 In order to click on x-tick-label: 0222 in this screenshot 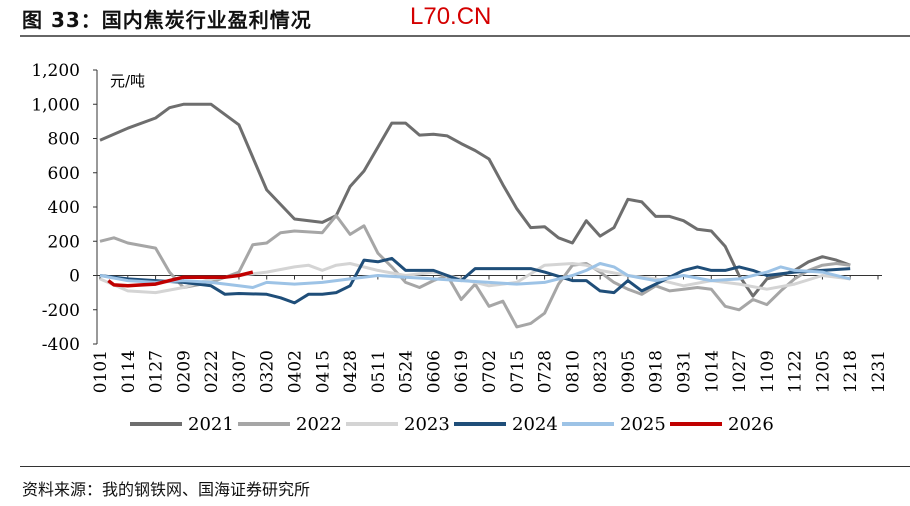, I will do `click(212, 371)`.